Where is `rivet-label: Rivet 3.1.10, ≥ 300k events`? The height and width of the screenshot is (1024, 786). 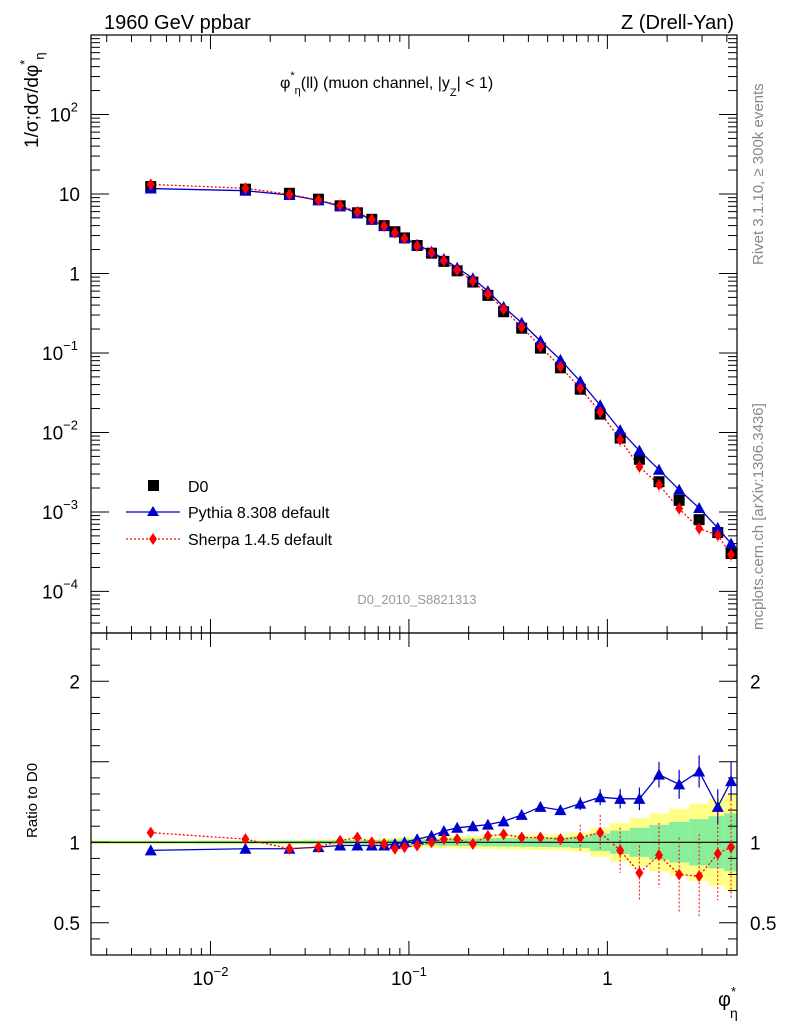 rivet-label: Rivet 3.1.10, ≥ 300k events is located at coordinates (758, 174).